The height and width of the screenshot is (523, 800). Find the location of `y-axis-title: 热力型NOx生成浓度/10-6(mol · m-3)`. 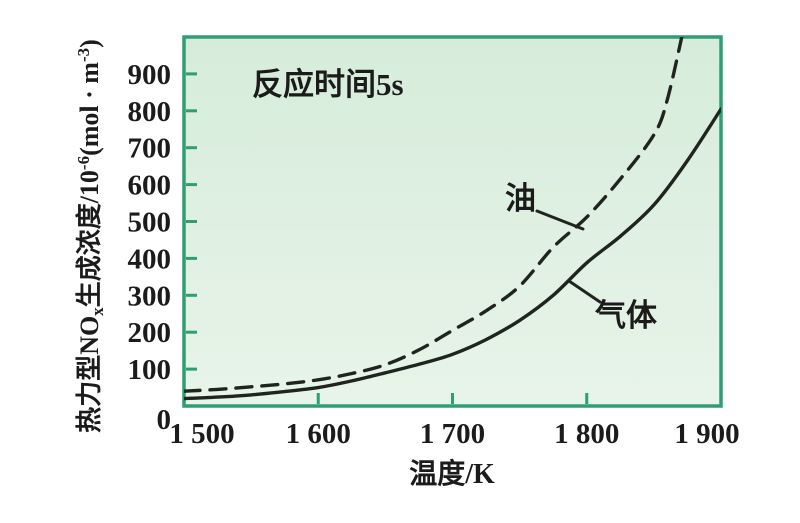

y-axis-title: 热力型NOx生成浓度/10-6(mol · m-3) is located at coordinates (90, 236).